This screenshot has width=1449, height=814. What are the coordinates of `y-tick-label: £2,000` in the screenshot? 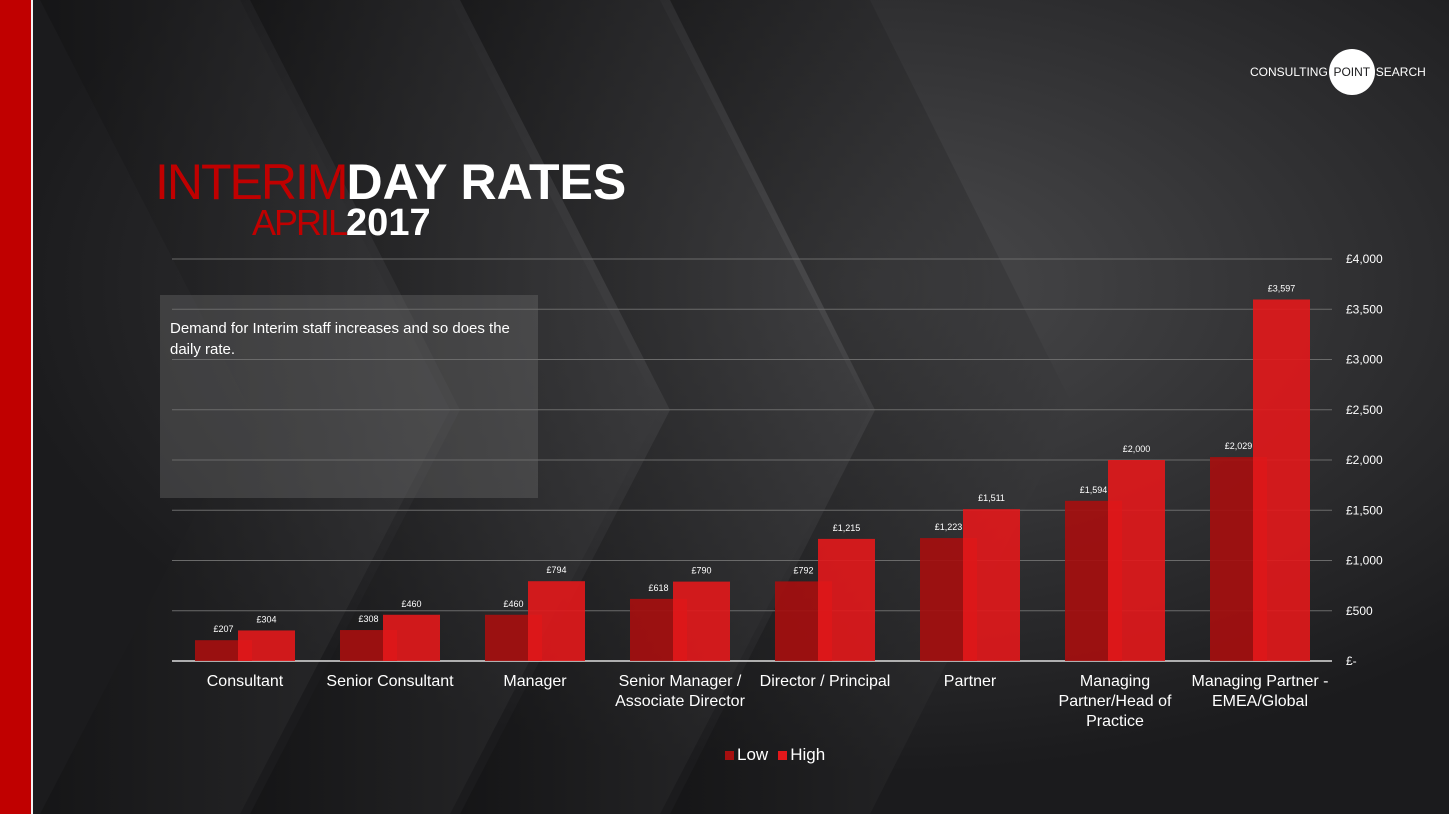 It's located at (1364, 460).